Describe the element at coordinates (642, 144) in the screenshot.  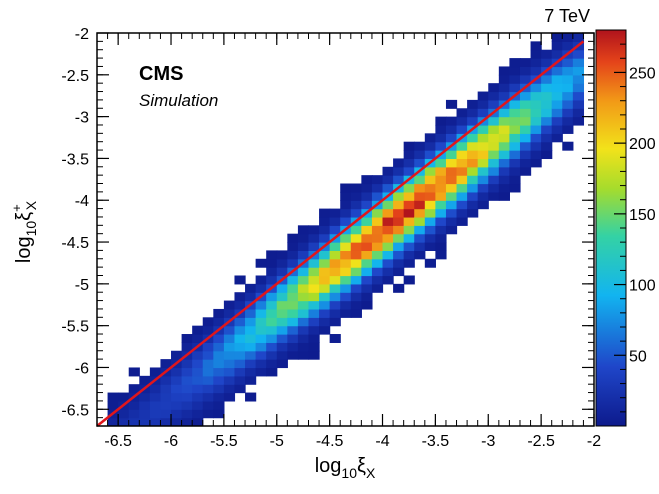
I see `colorbar-tick-label: 200` at that location.